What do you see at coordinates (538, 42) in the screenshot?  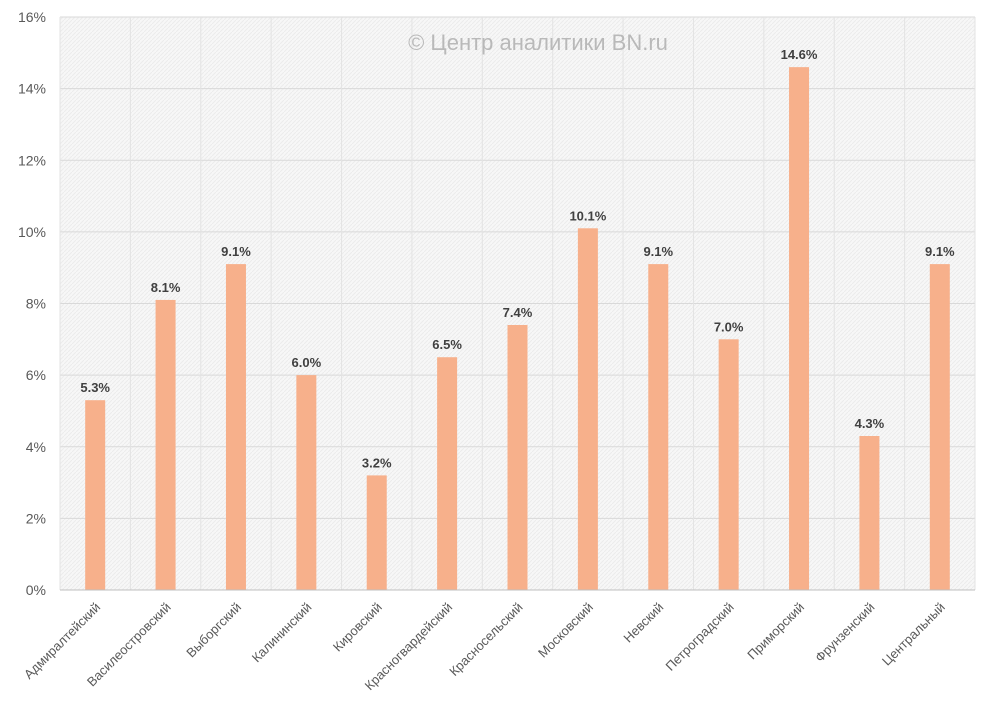 I see `watermark: © Центр аналитики BN.ru` at bounding box center [538, 42].